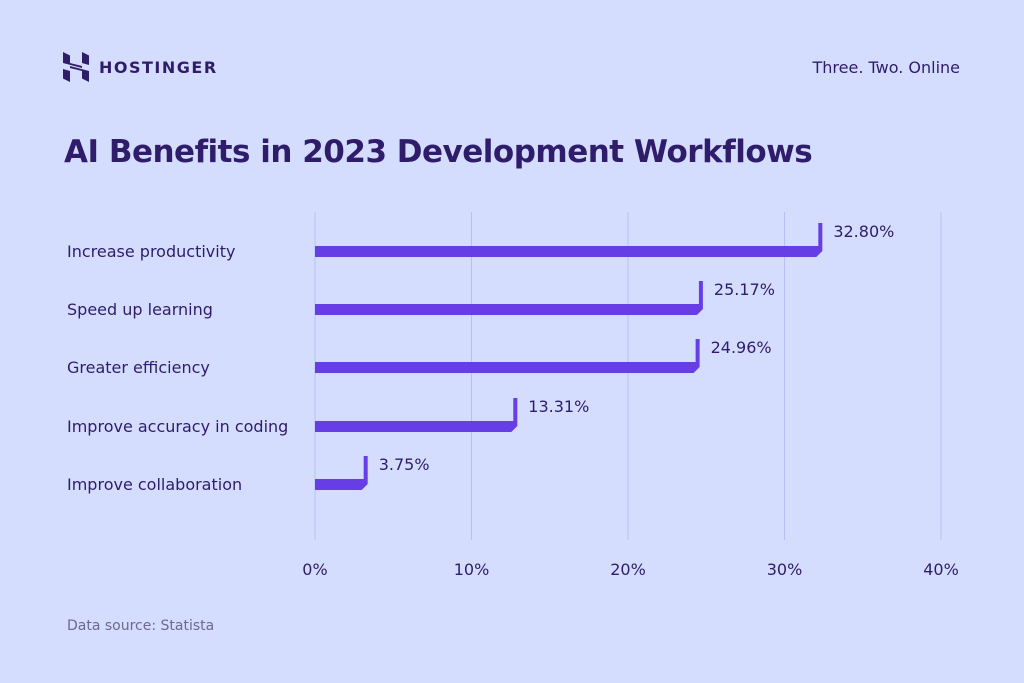  What do you see at coordinates (886, 67) in the screenshot?
I see `tagline: Three. Two. Online` at bounding box center [886, 67].